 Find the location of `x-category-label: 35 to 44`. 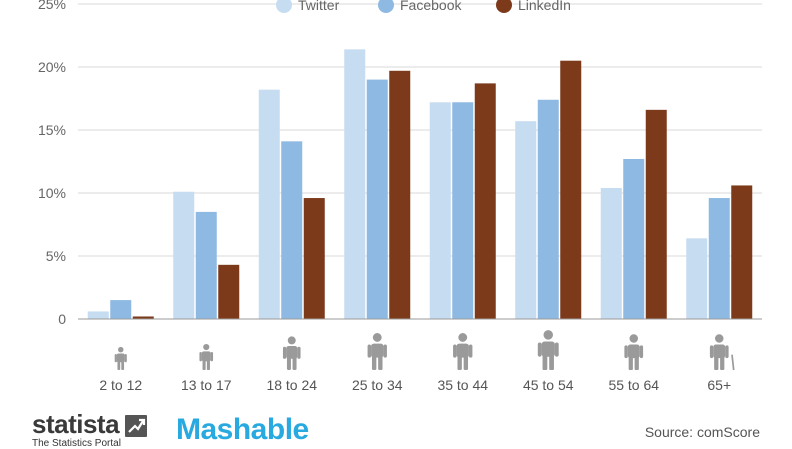

x-category-label: 35 to 44 is located at coordinates (462, 385).